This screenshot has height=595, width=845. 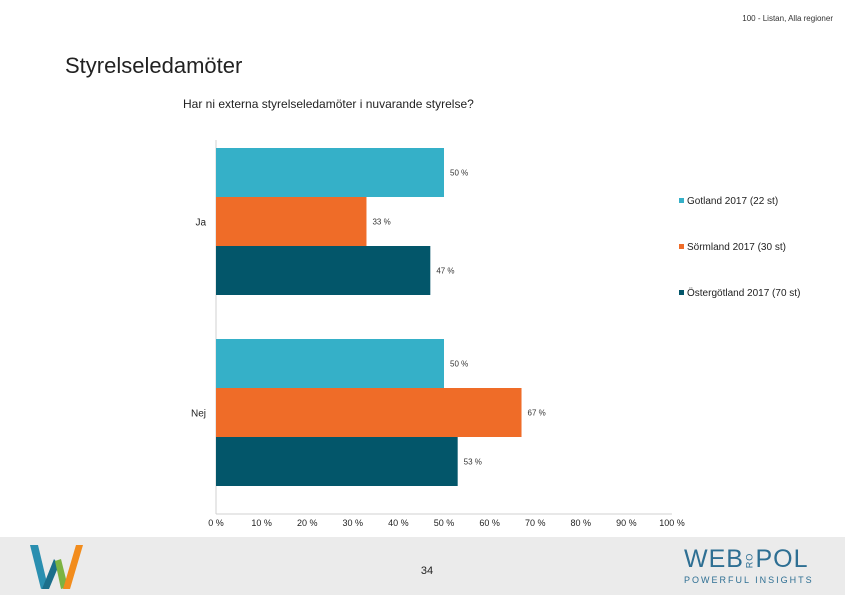 What do you see at coordinates (787, 18) in the screenshot?
I see `report-label: 100 - Listan, Alla regioner` at bounding box center [787, 18].